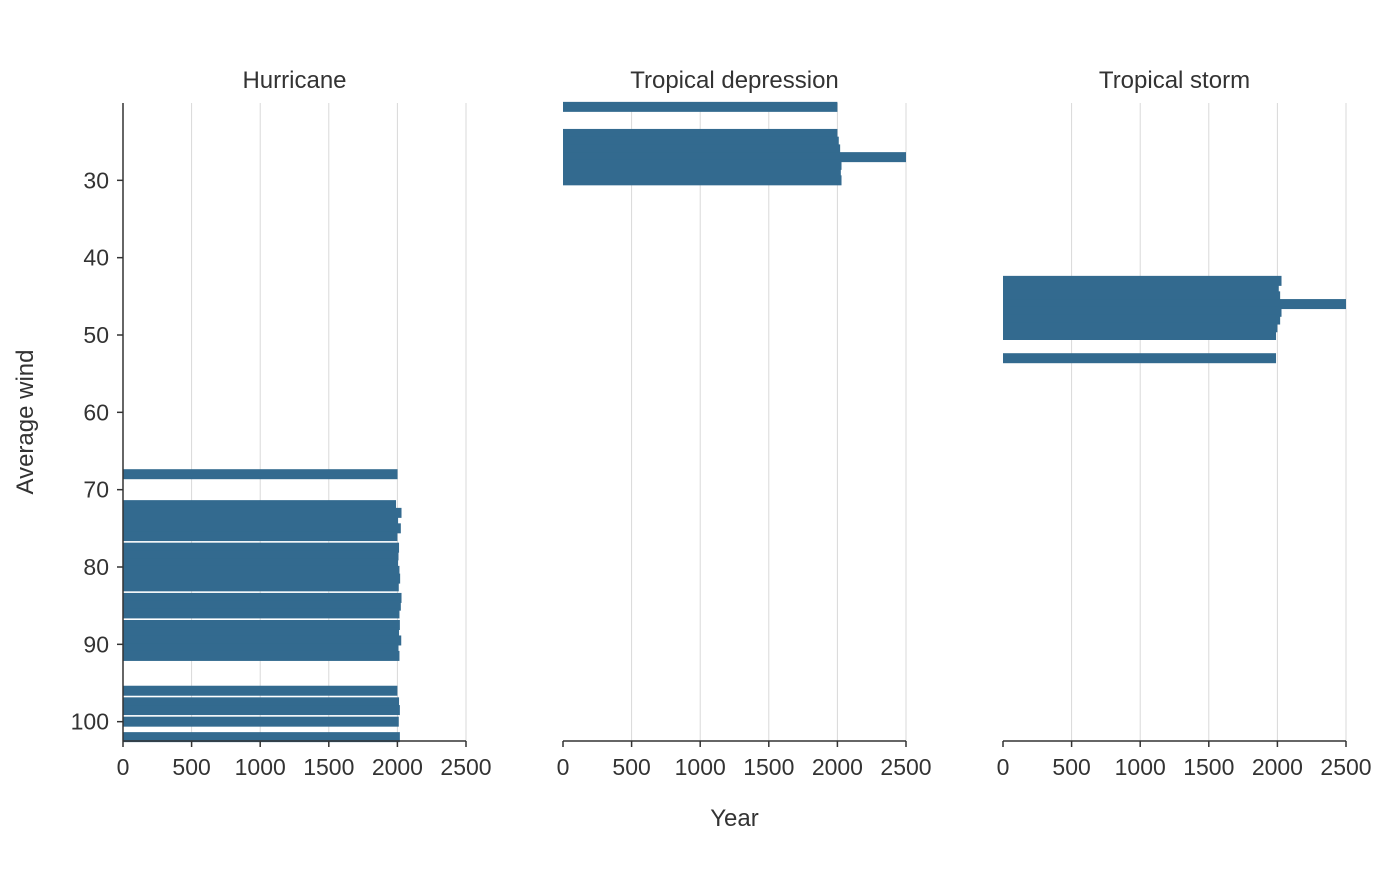 The image size is (1400, 871). Describe the element at coordinates (96, 644) in the screenshot. I see `y-tick-label: 90` at that location.